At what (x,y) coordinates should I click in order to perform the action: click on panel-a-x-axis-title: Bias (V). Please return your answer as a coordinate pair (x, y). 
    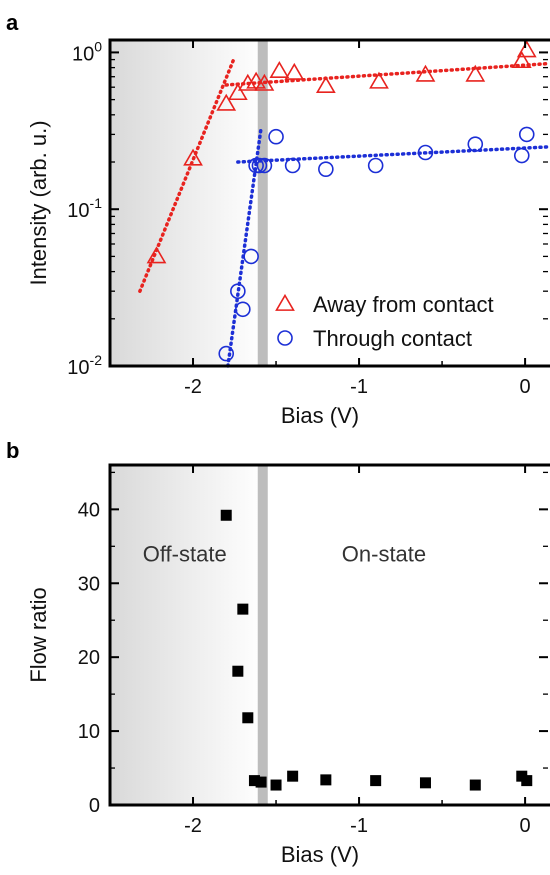
    Looking at the image, I should click on (320, 415).